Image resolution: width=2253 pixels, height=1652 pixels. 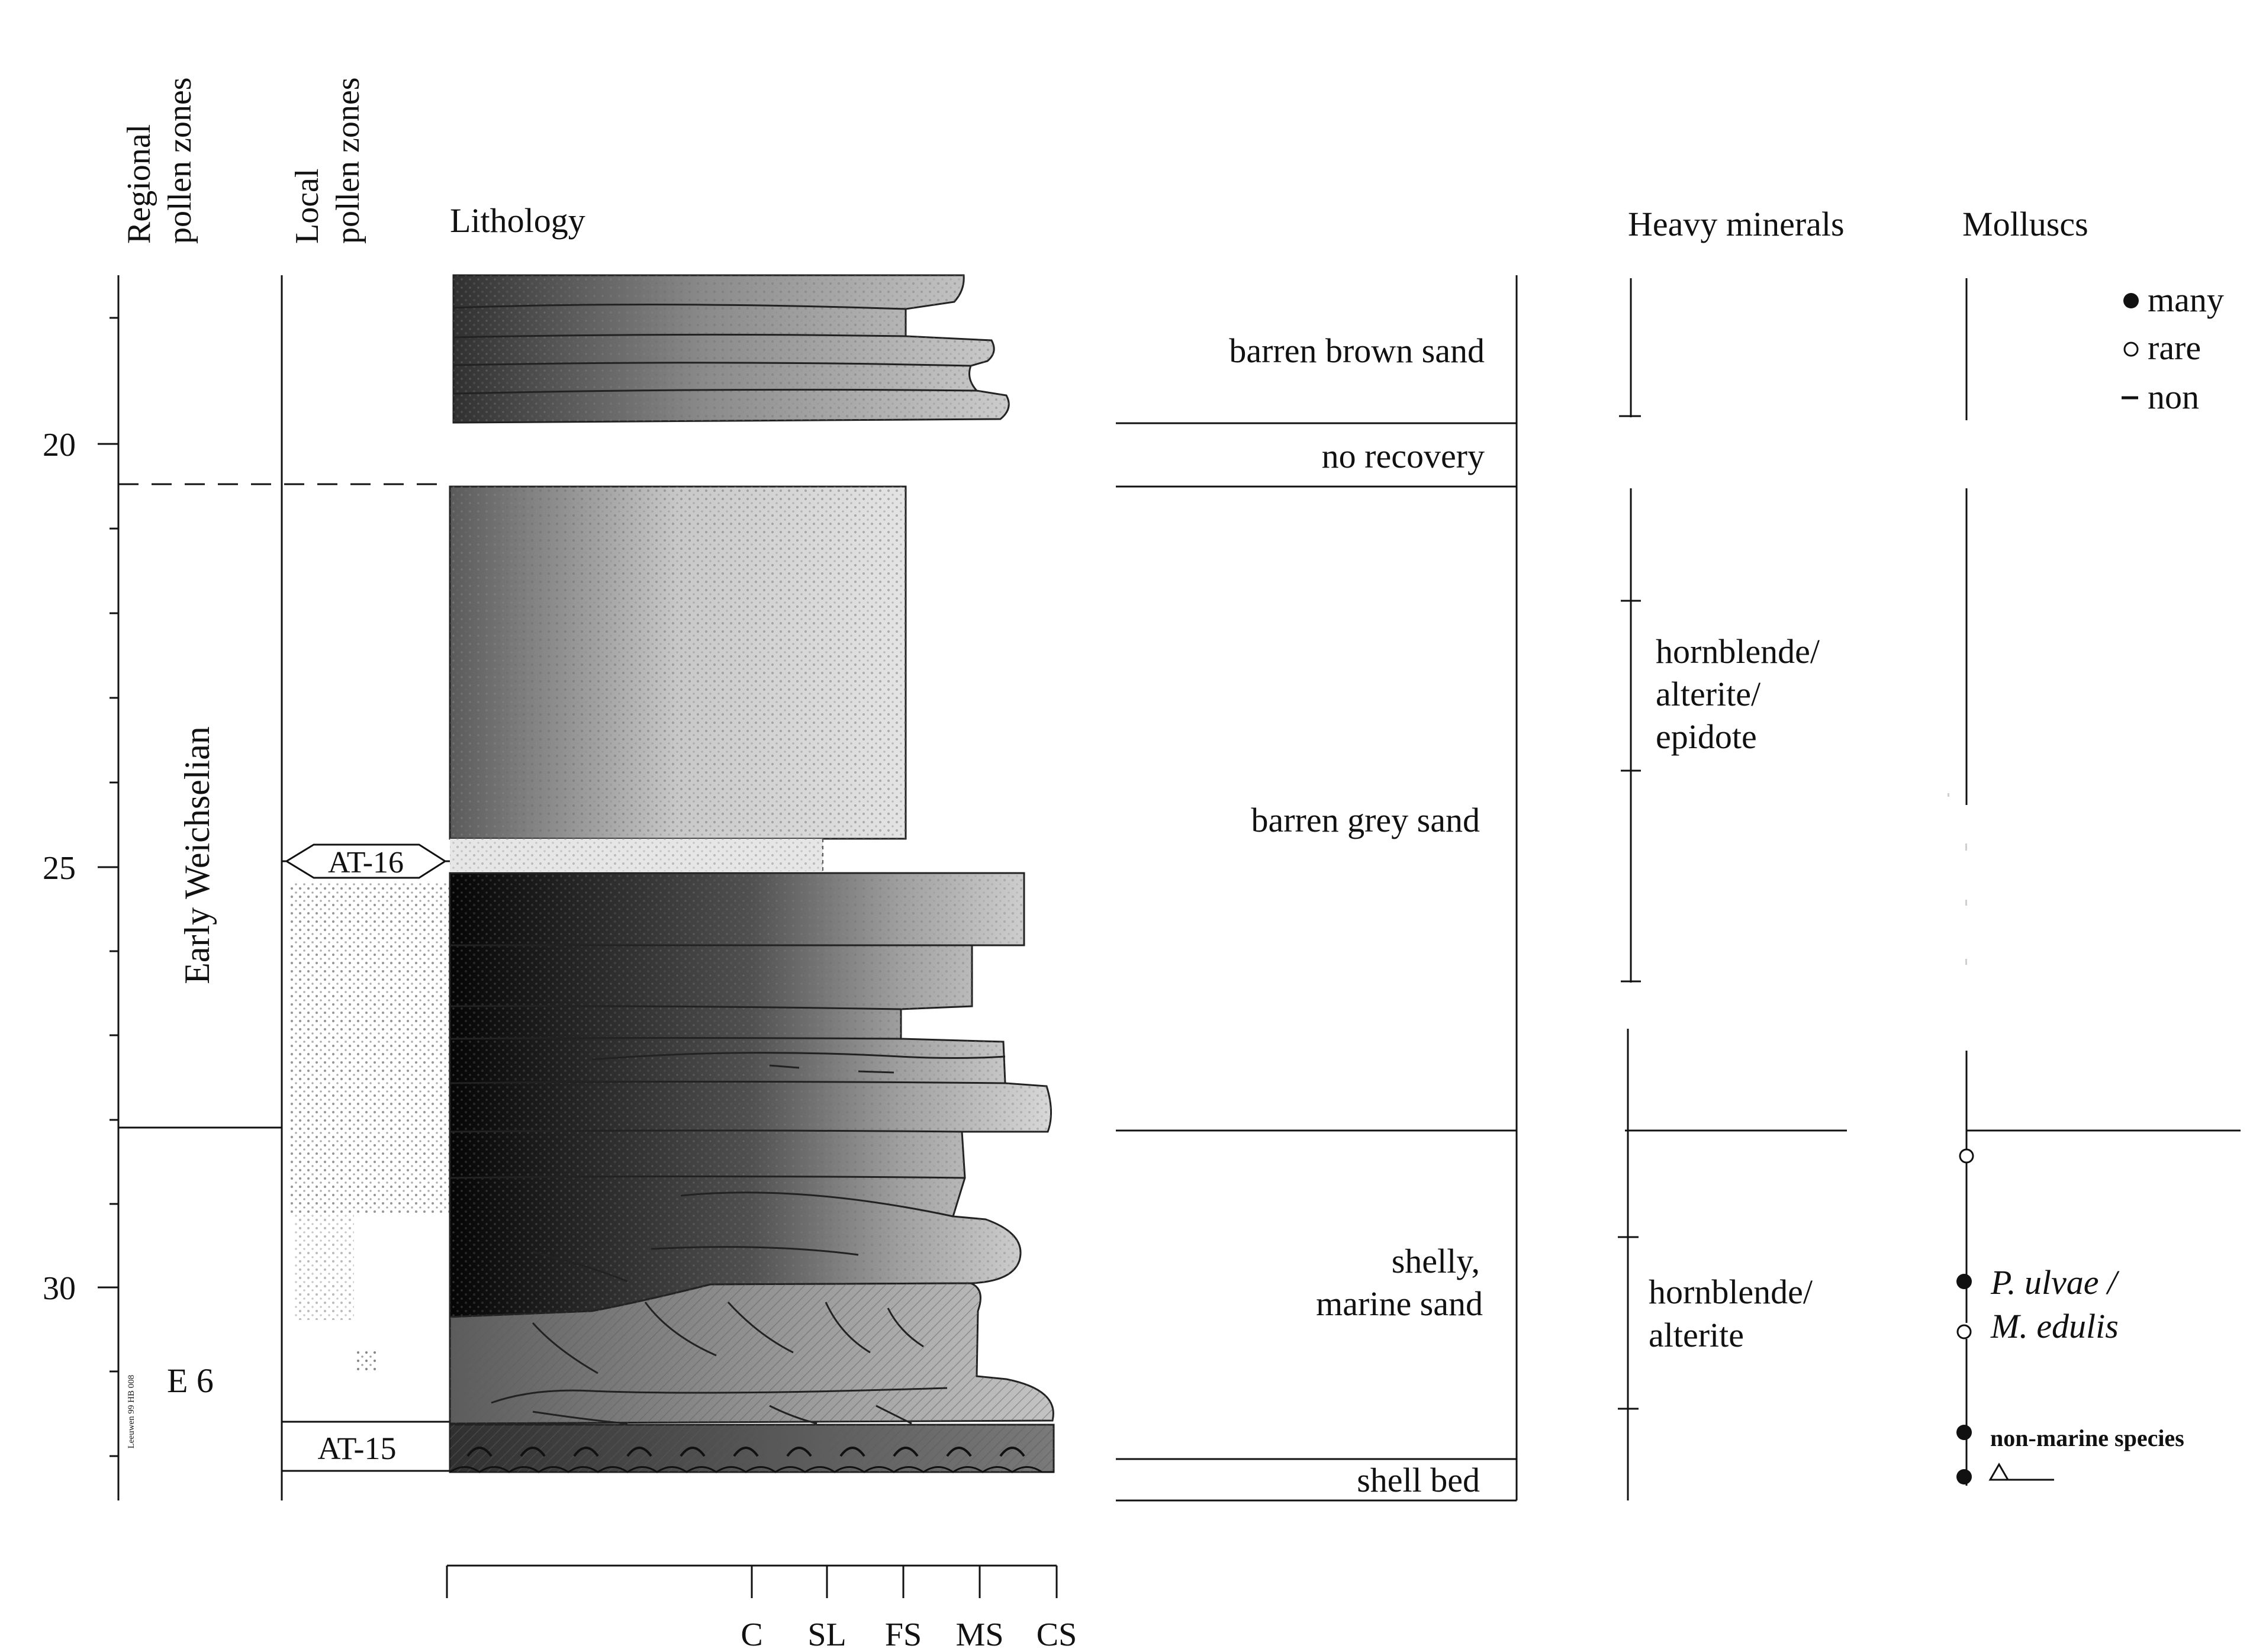 What do you see at coordinates (1957, 879) in the screenshot?
I see `molluscs-faint-marks` at bounding box center [1957, 879].